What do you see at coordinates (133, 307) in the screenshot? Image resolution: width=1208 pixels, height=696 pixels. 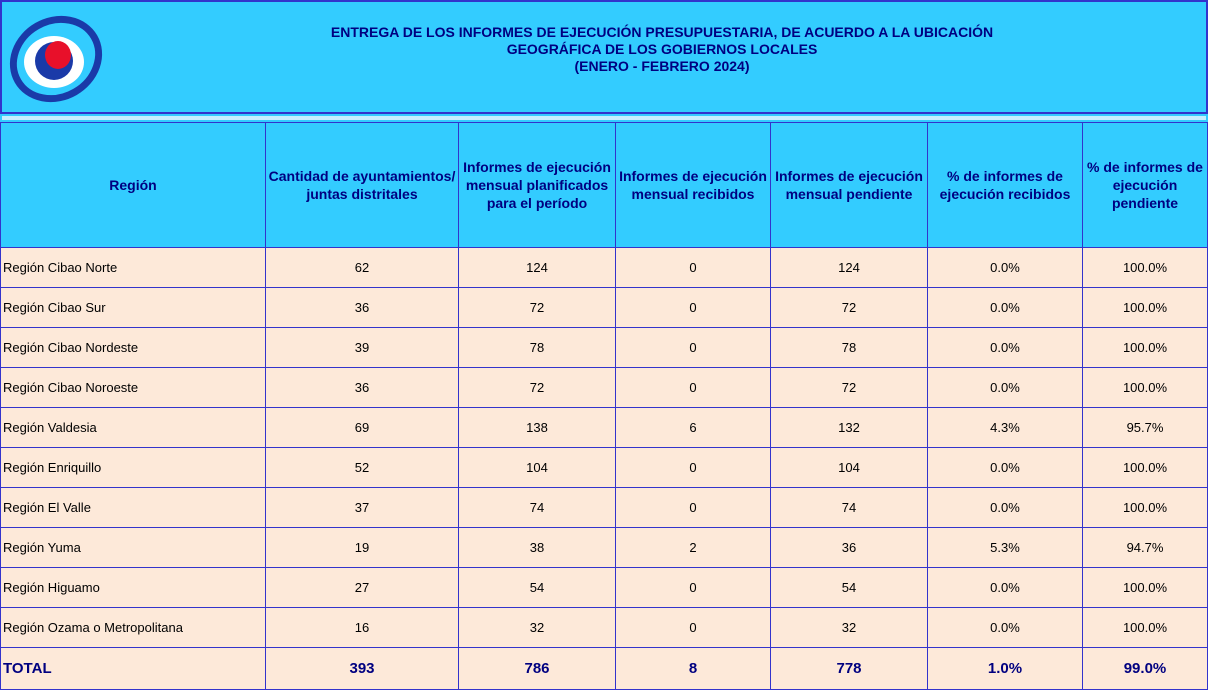 I see `table-cell: Región Cibao Sur` at bounding box center [133, 307].